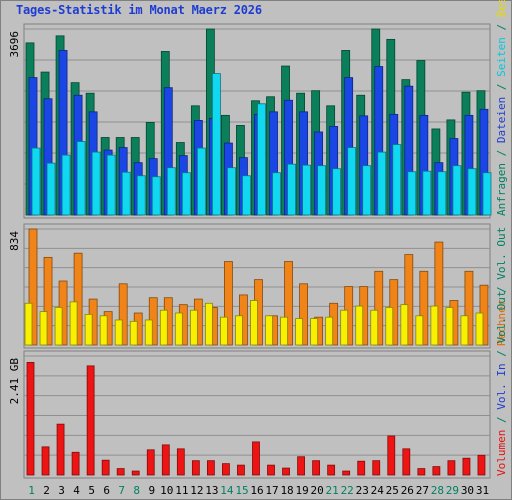  I want to click on x-tick-label: 11, so click(181, 490).